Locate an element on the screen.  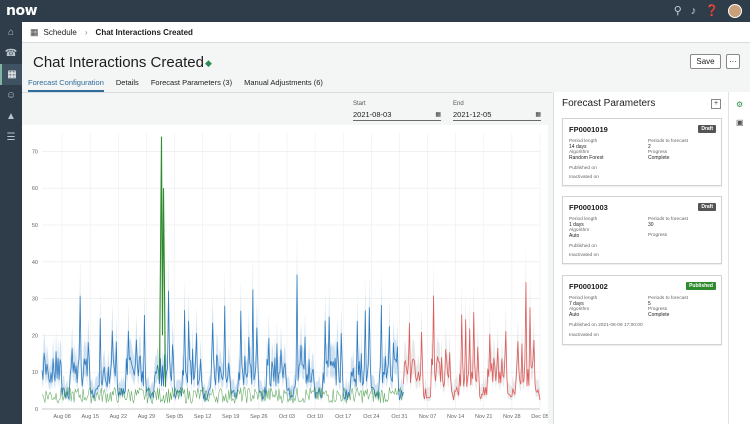
x-tick-label: Aug 22 is located at coordinates (118, 417).